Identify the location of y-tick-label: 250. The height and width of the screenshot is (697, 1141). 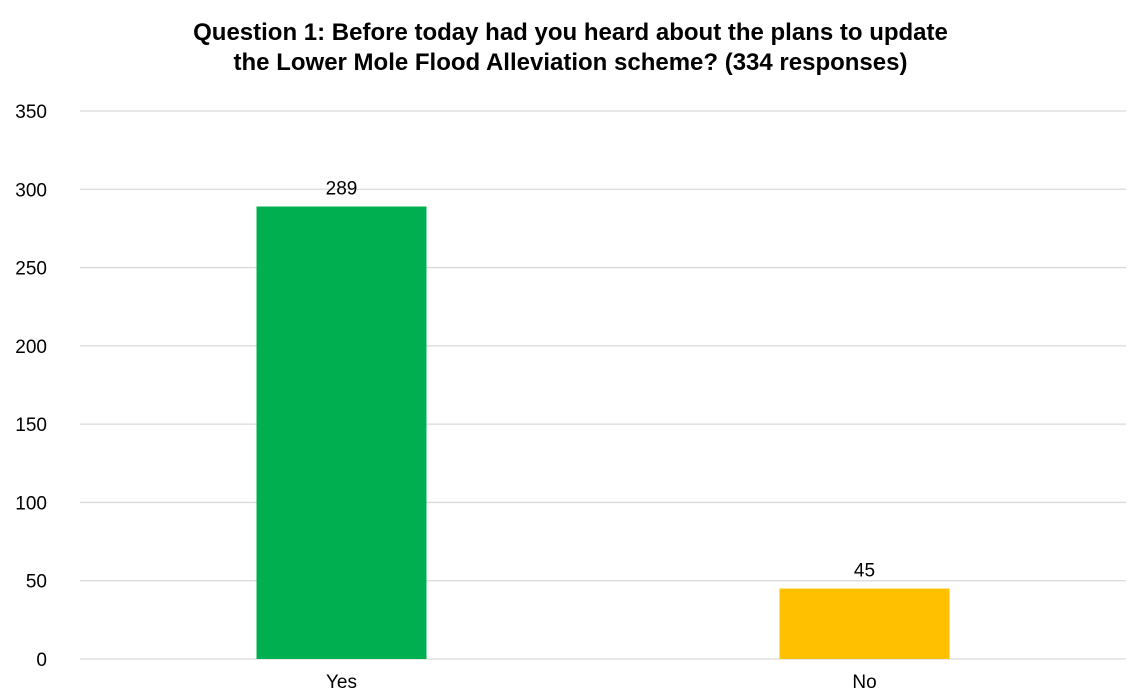
(31, 269).